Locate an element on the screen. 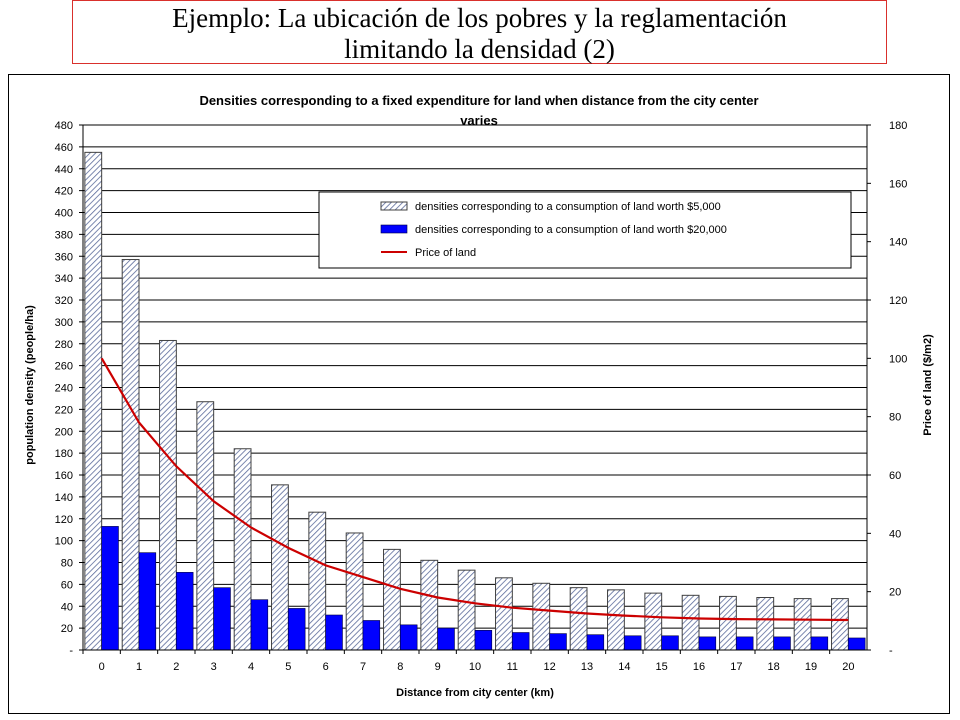 The width and height of the screenshot is (960, 720). y2-tick-label: 80 is located at coordinates (895, 418).